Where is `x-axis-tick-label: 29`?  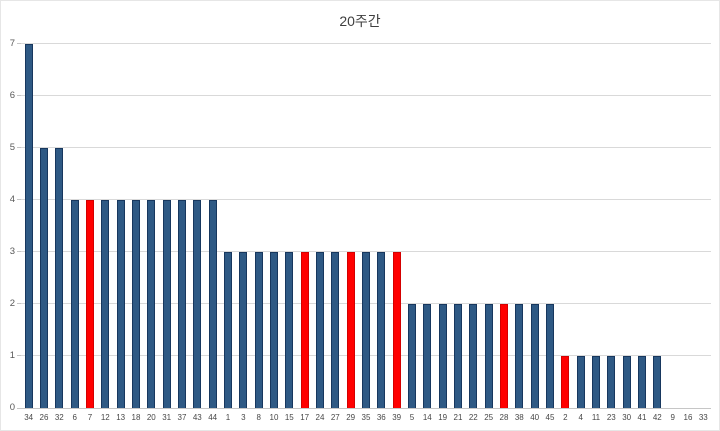
x-axis-tick-label: 29 is located at coordinates (351, 417).